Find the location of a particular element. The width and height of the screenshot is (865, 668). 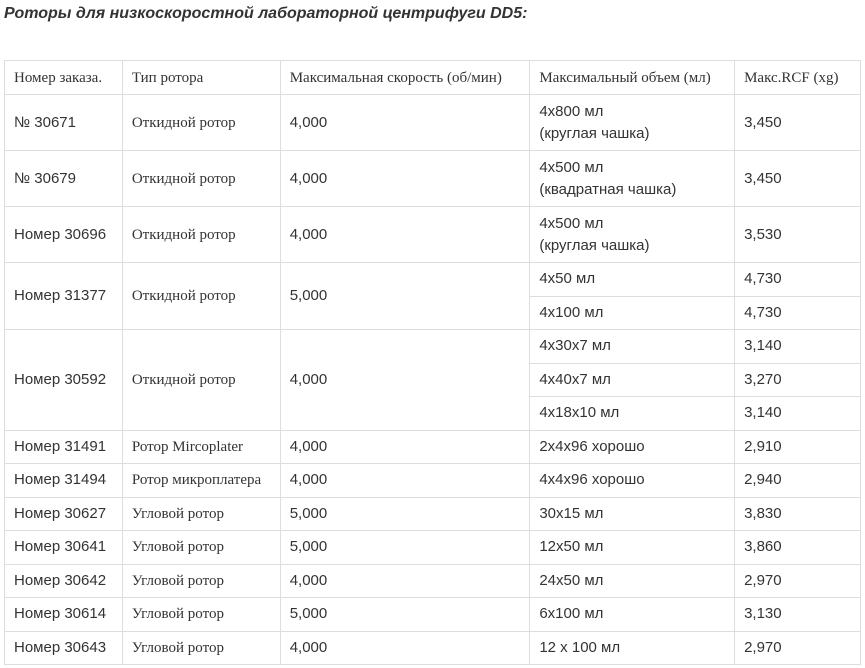

volume-cell: 4x500 мл (круглая чашка) is located at coordinates (632, 234).